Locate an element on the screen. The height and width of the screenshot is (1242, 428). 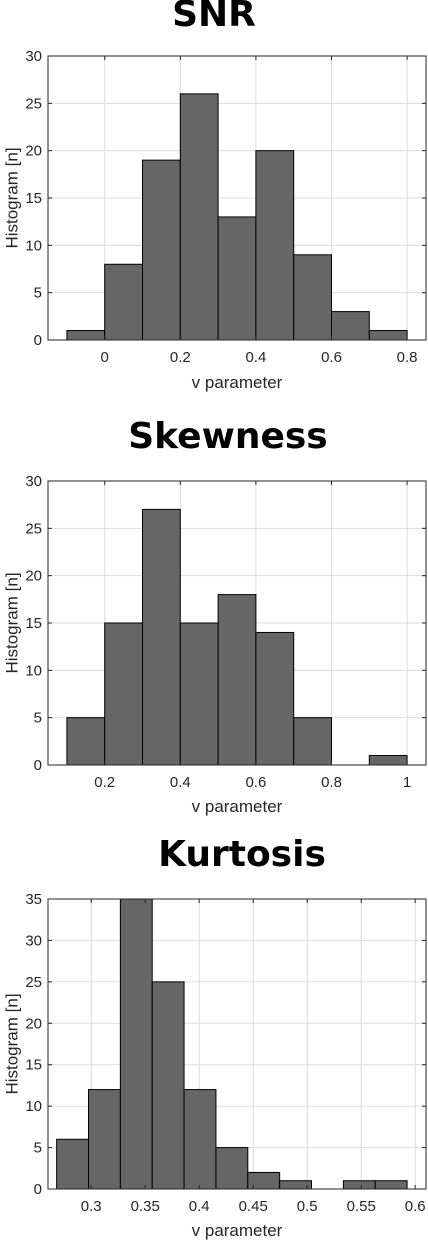
x-tick-label: 0.35 is located at coordinates (145, 1206).